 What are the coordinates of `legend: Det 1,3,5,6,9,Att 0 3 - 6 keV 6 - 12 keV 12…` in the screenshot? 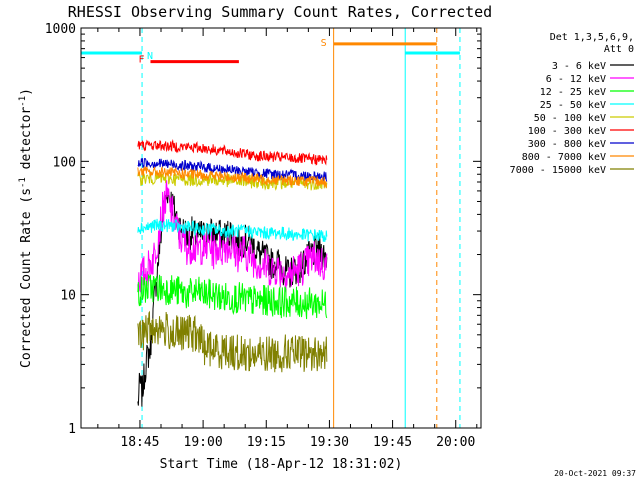 It's located at (572, 104).